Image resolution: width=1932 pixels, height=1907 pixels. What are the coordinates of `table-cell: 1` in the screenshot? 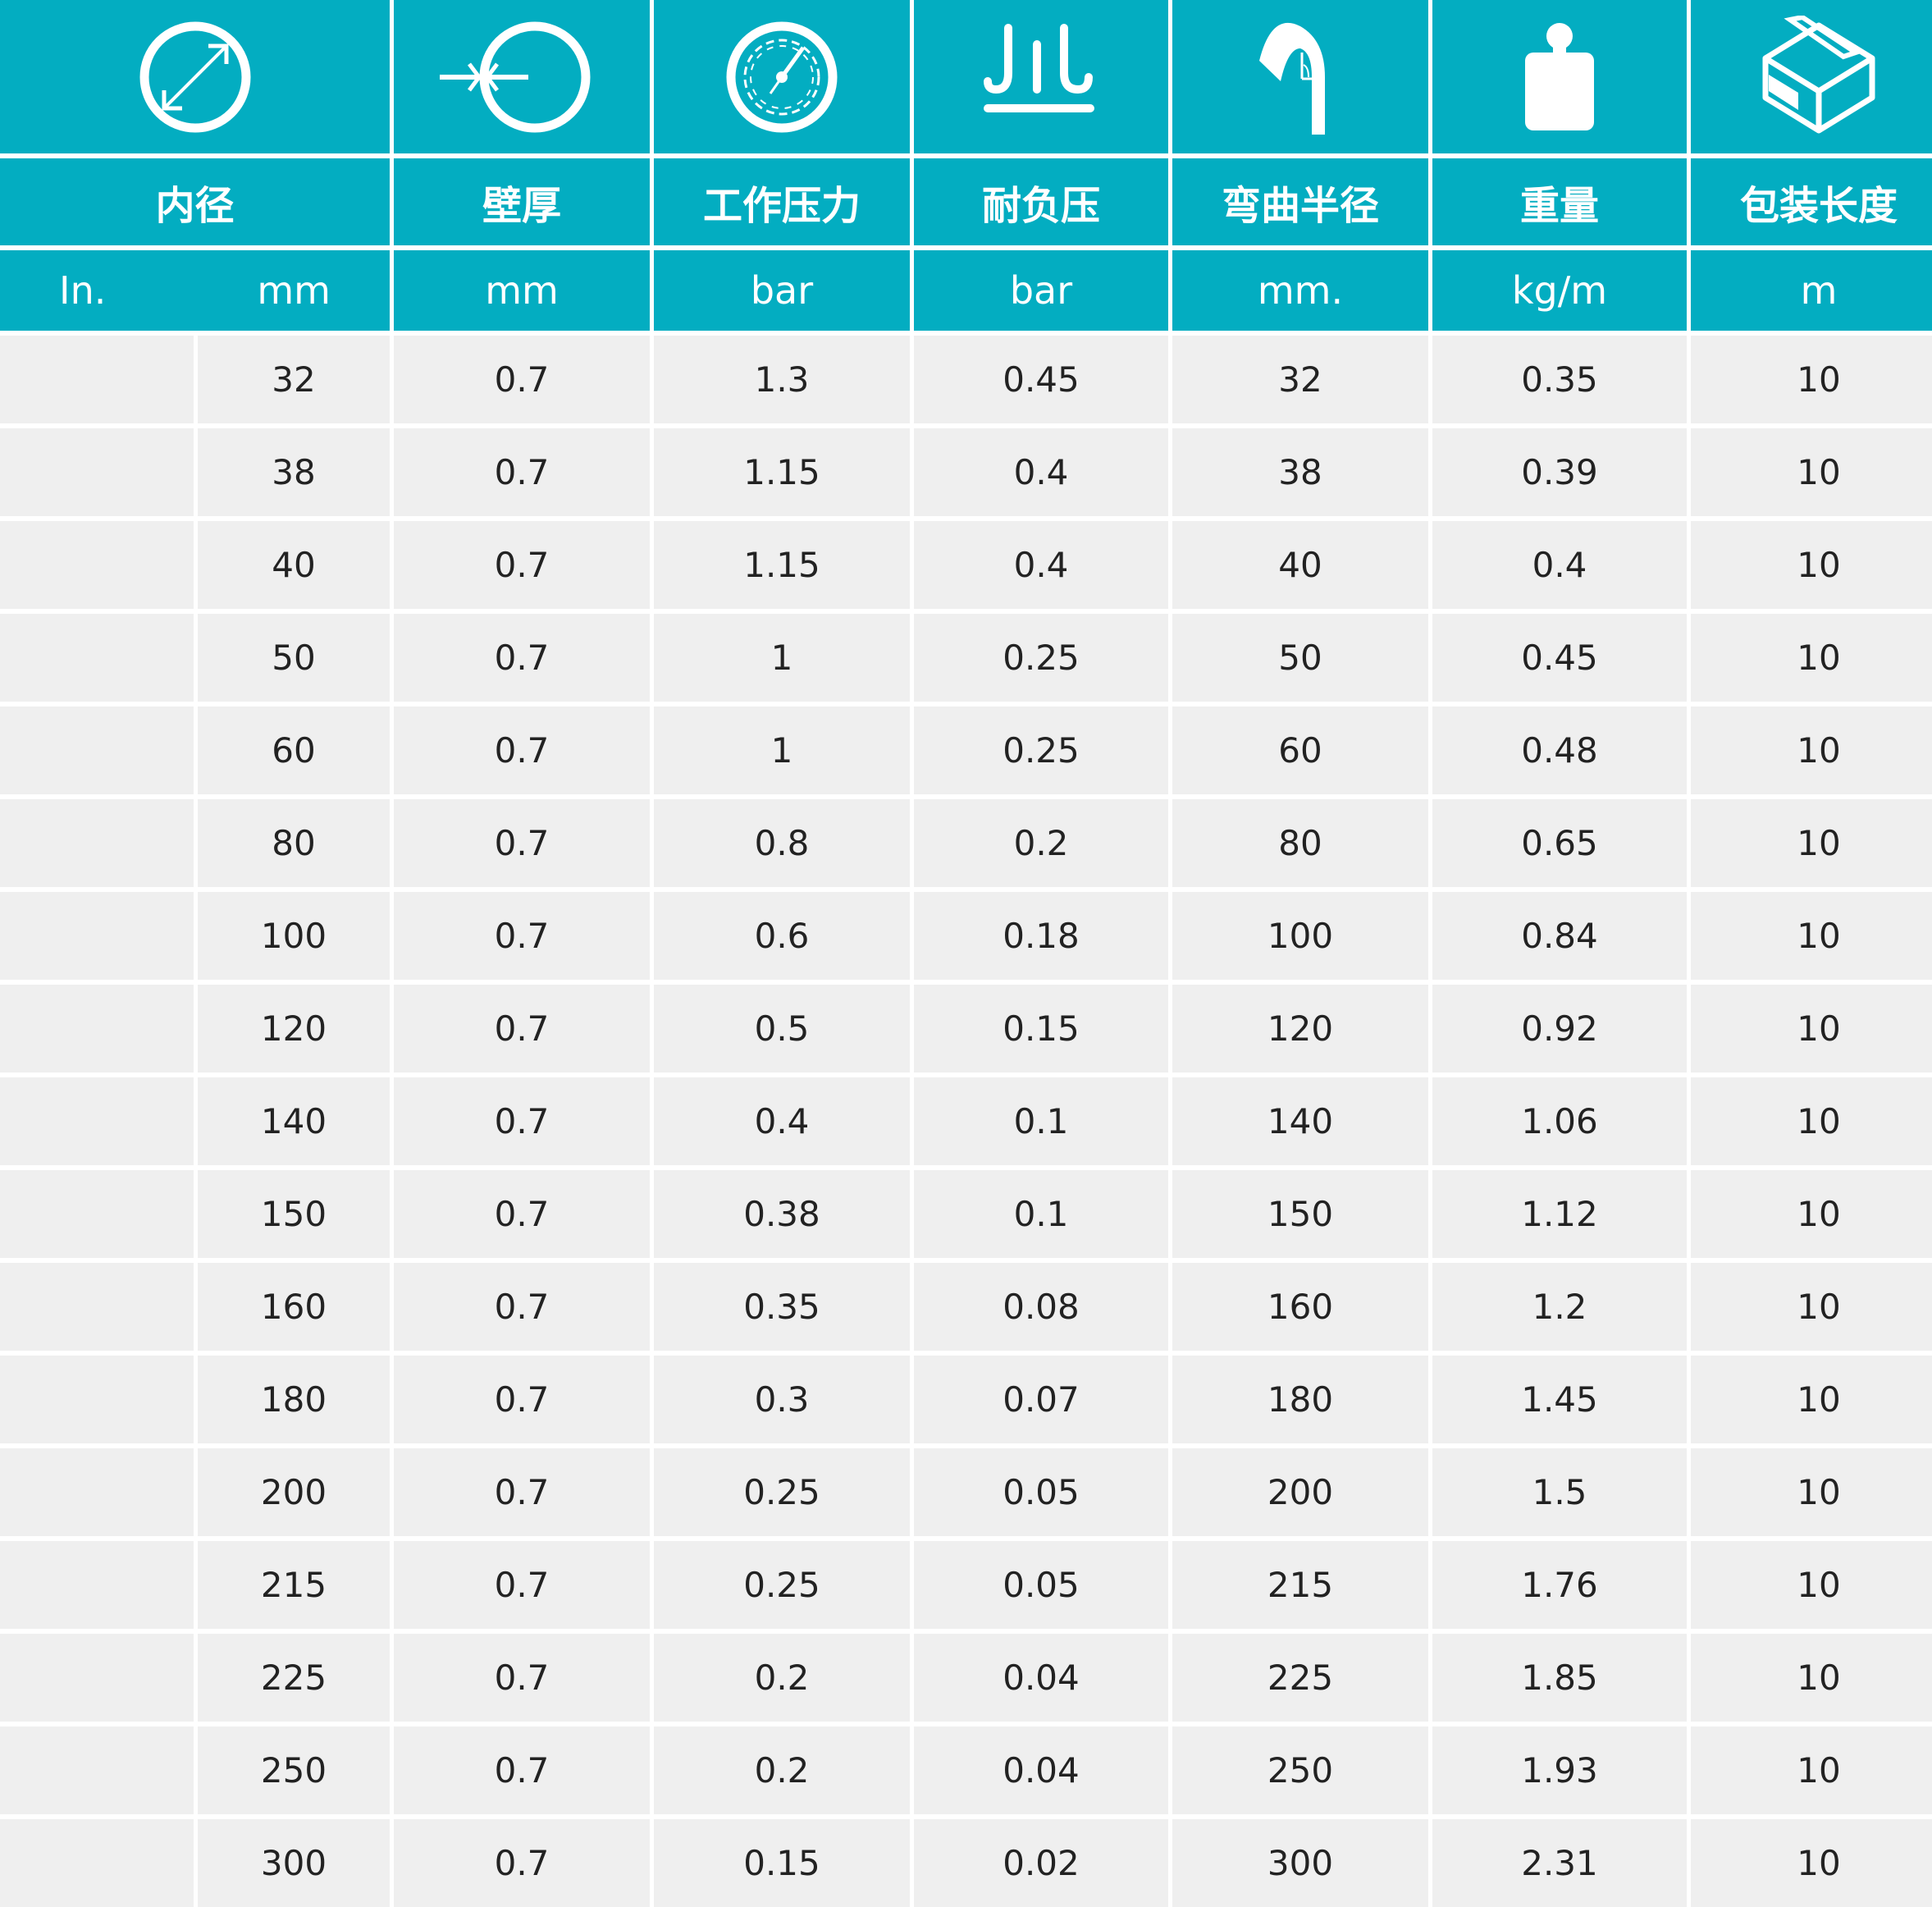 It's located at (782, 750).